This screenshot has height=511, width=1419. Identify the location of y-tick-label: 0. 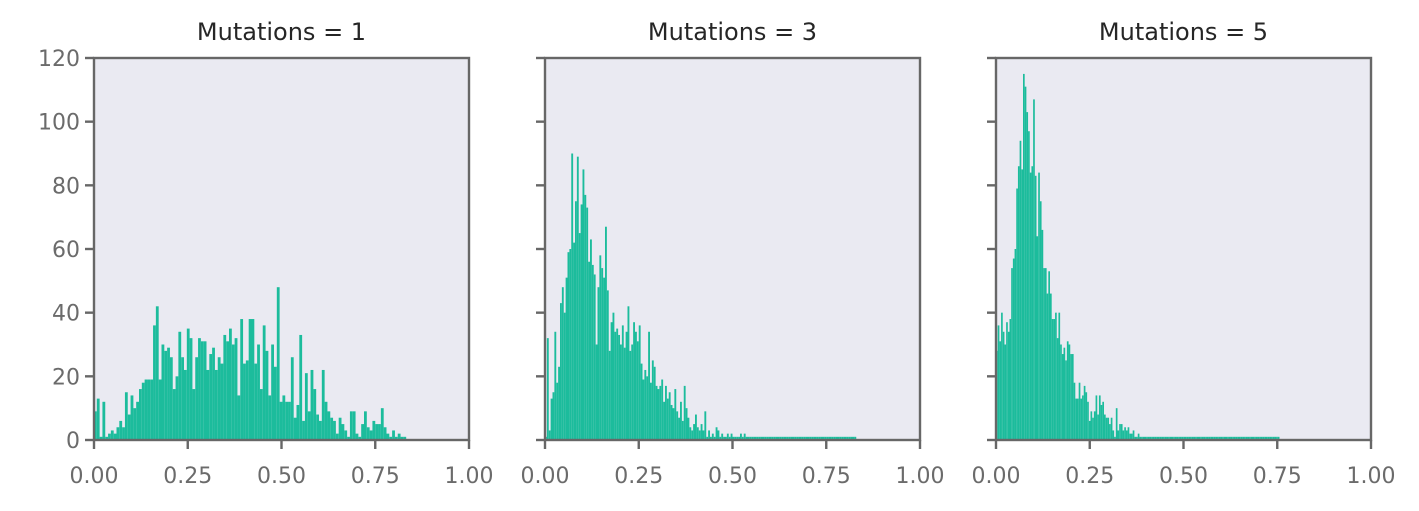
(73, 441).